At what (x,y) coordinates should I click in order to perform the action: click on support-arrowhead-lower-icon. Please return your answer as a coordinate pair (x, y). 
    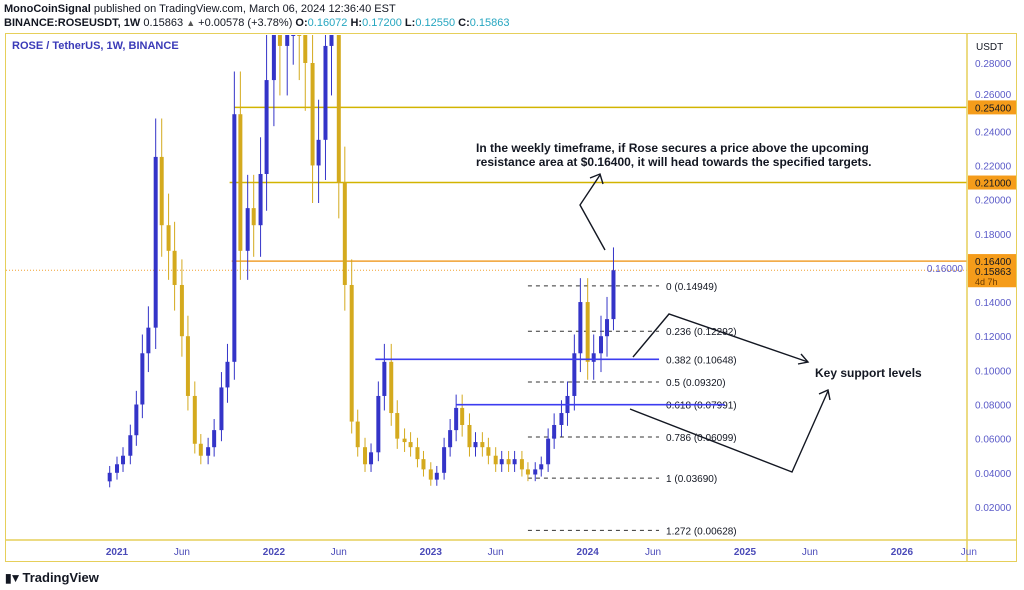
    Looking at the image, I should click on (824, 395).